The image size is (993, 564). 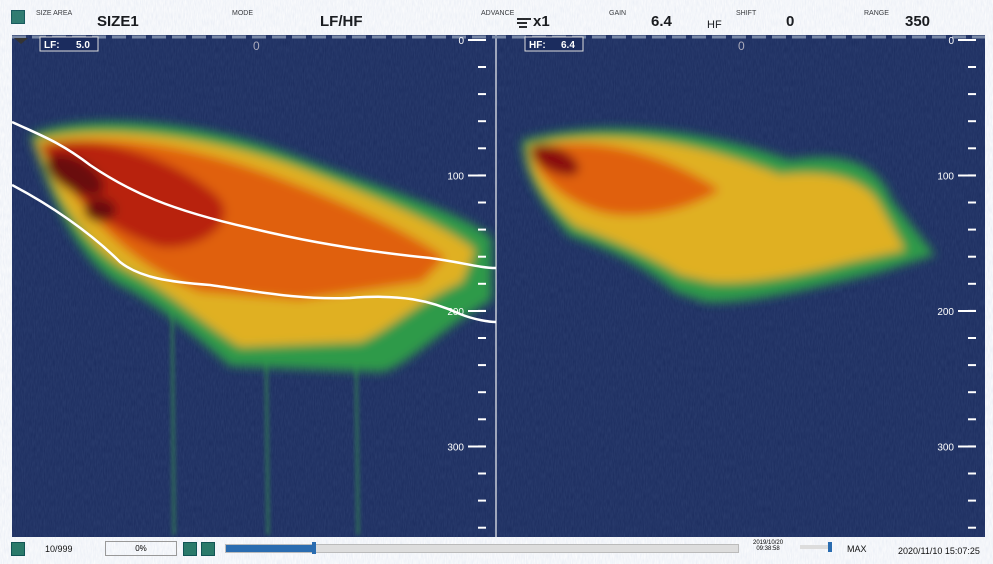 I want to click on level-slider, so click(x=816, y=547).